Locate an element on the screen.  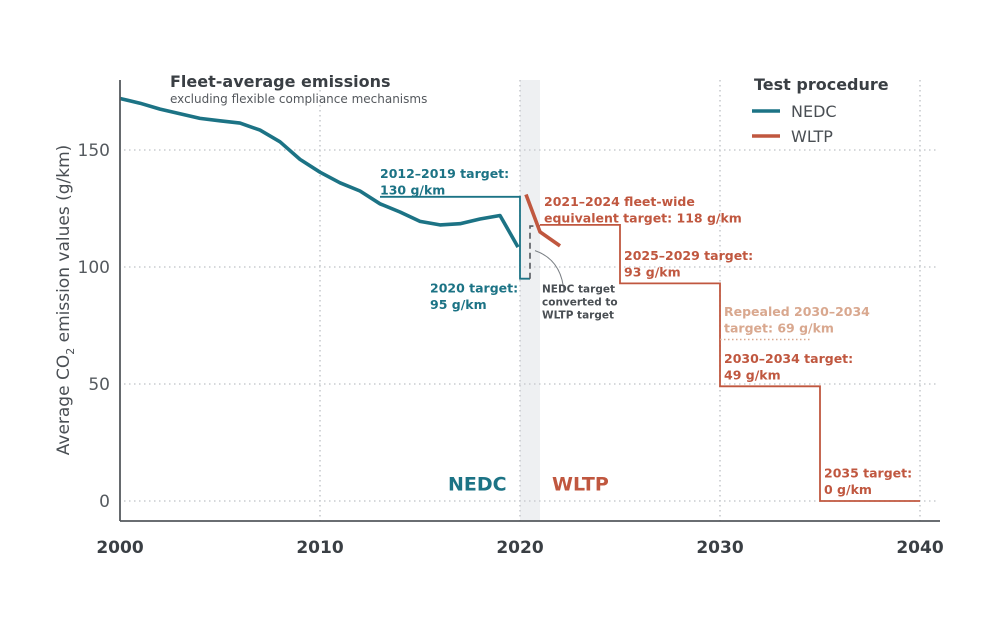
target-label-5: Repealed 2030–2034 target: 69 g/km is located at coordinates (797, 320).